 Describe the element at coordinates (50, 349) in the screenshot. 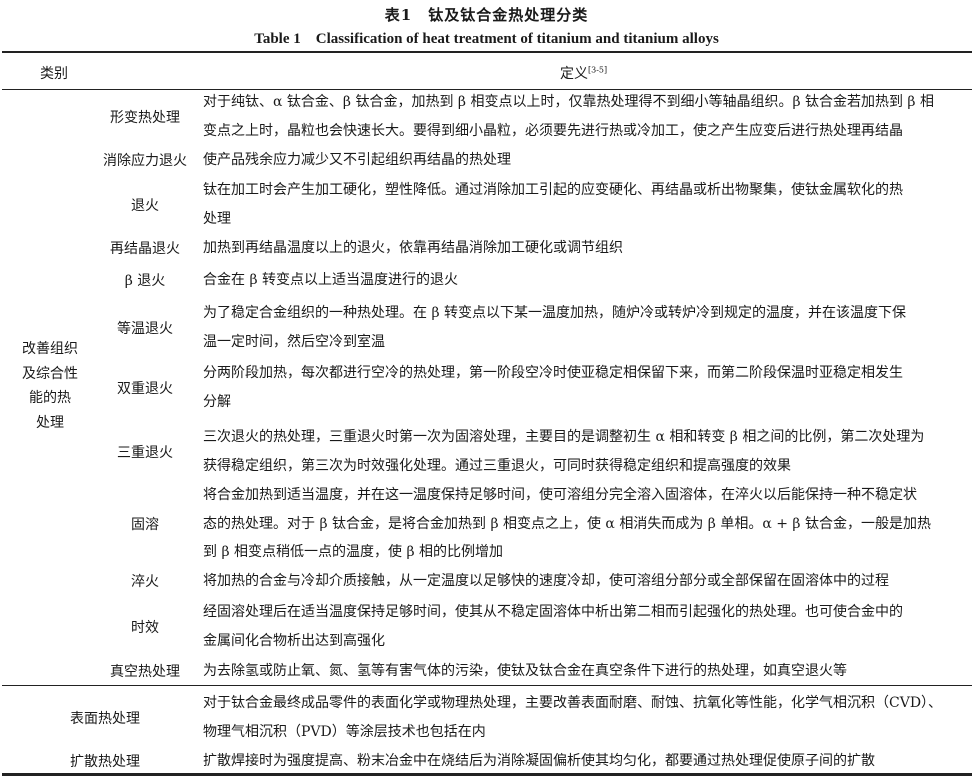

I see `group-label-line: 改善组织` at that location.